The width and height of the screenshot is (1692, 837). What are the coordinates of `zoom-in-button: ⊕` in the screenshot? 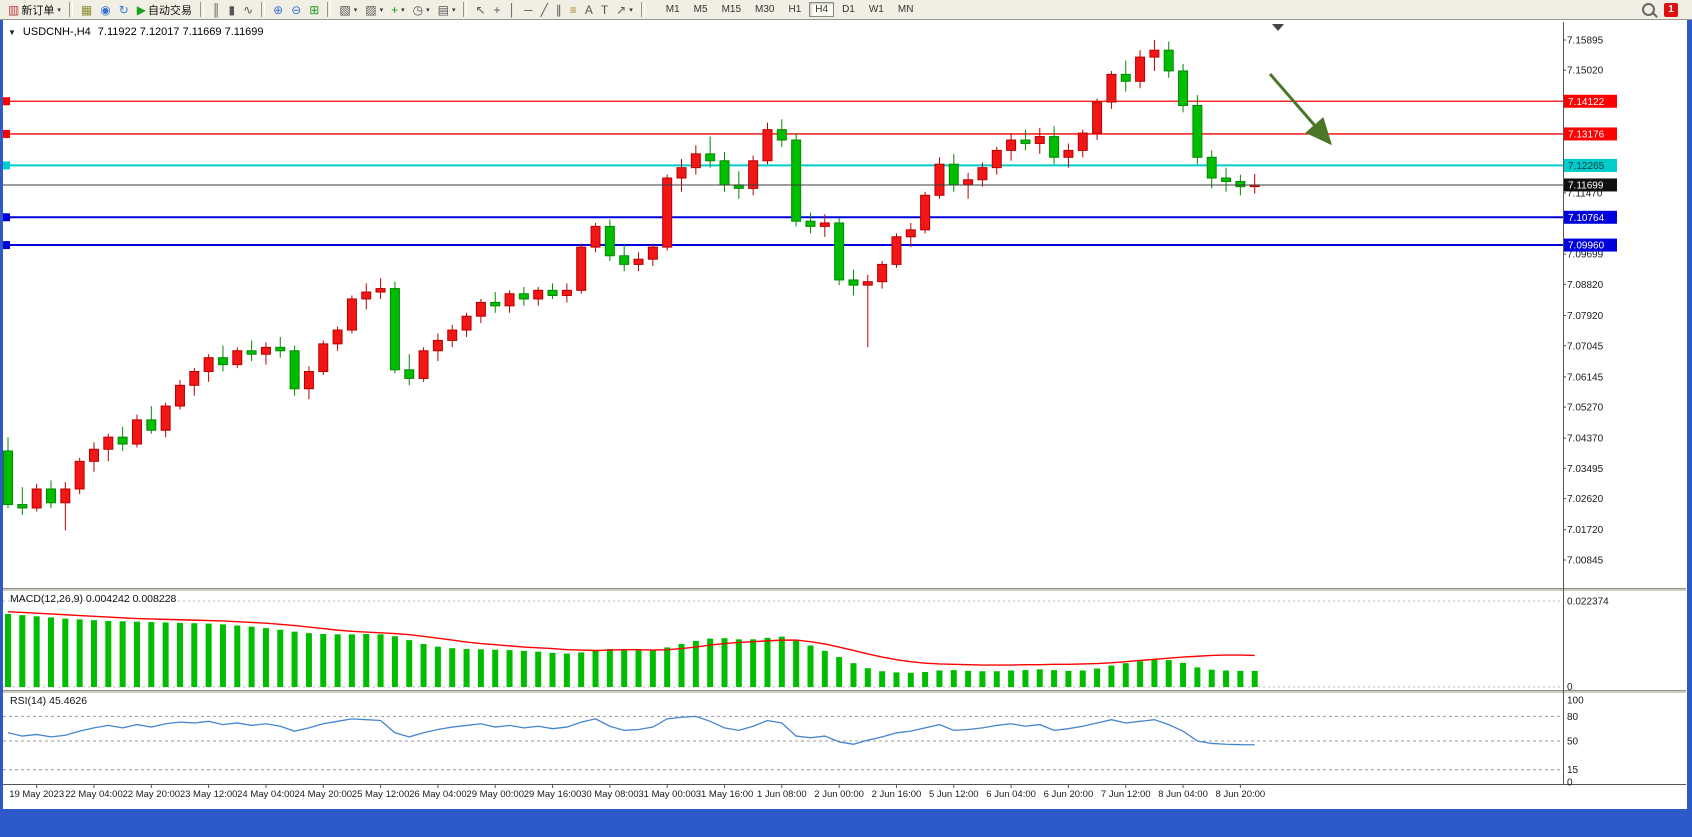 It's located at (278, 10).